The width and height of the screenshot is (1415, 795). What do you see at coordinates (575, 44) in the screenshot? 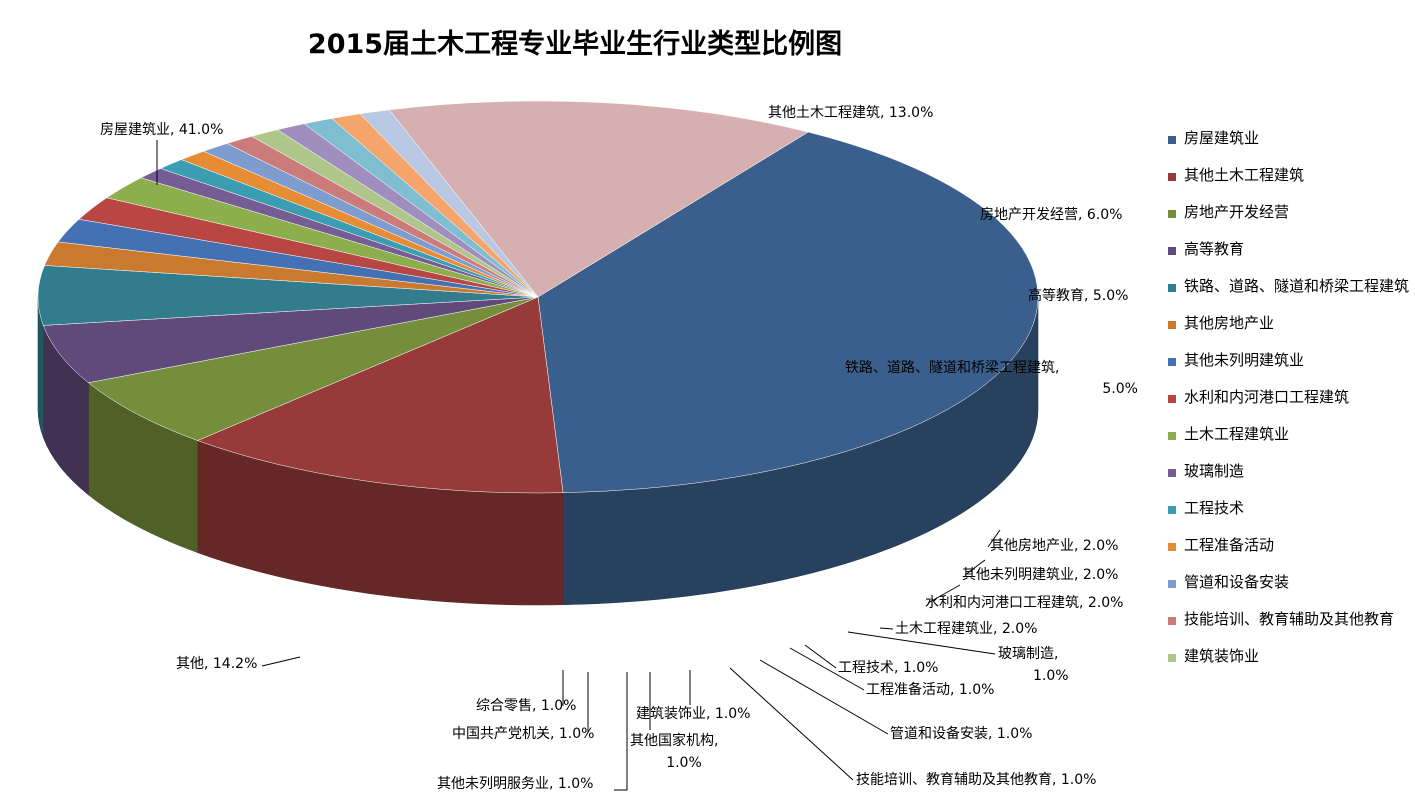
I see `chart-title: 2015届土木工程专业毕业生行业类型比例图` at bounding box center [575, 44].